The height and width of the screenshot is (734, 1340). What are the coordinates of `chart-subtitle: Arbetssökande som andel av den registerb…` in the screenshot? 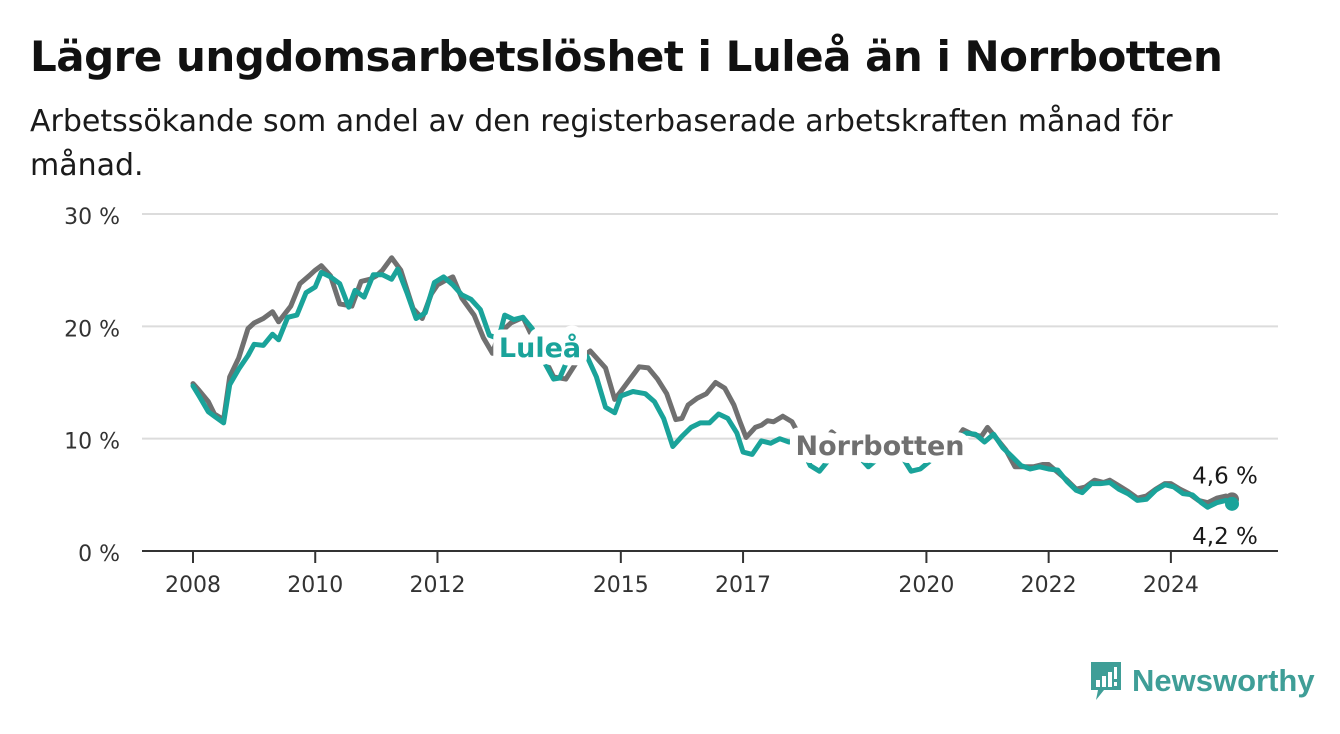 It's located at (601, 143).